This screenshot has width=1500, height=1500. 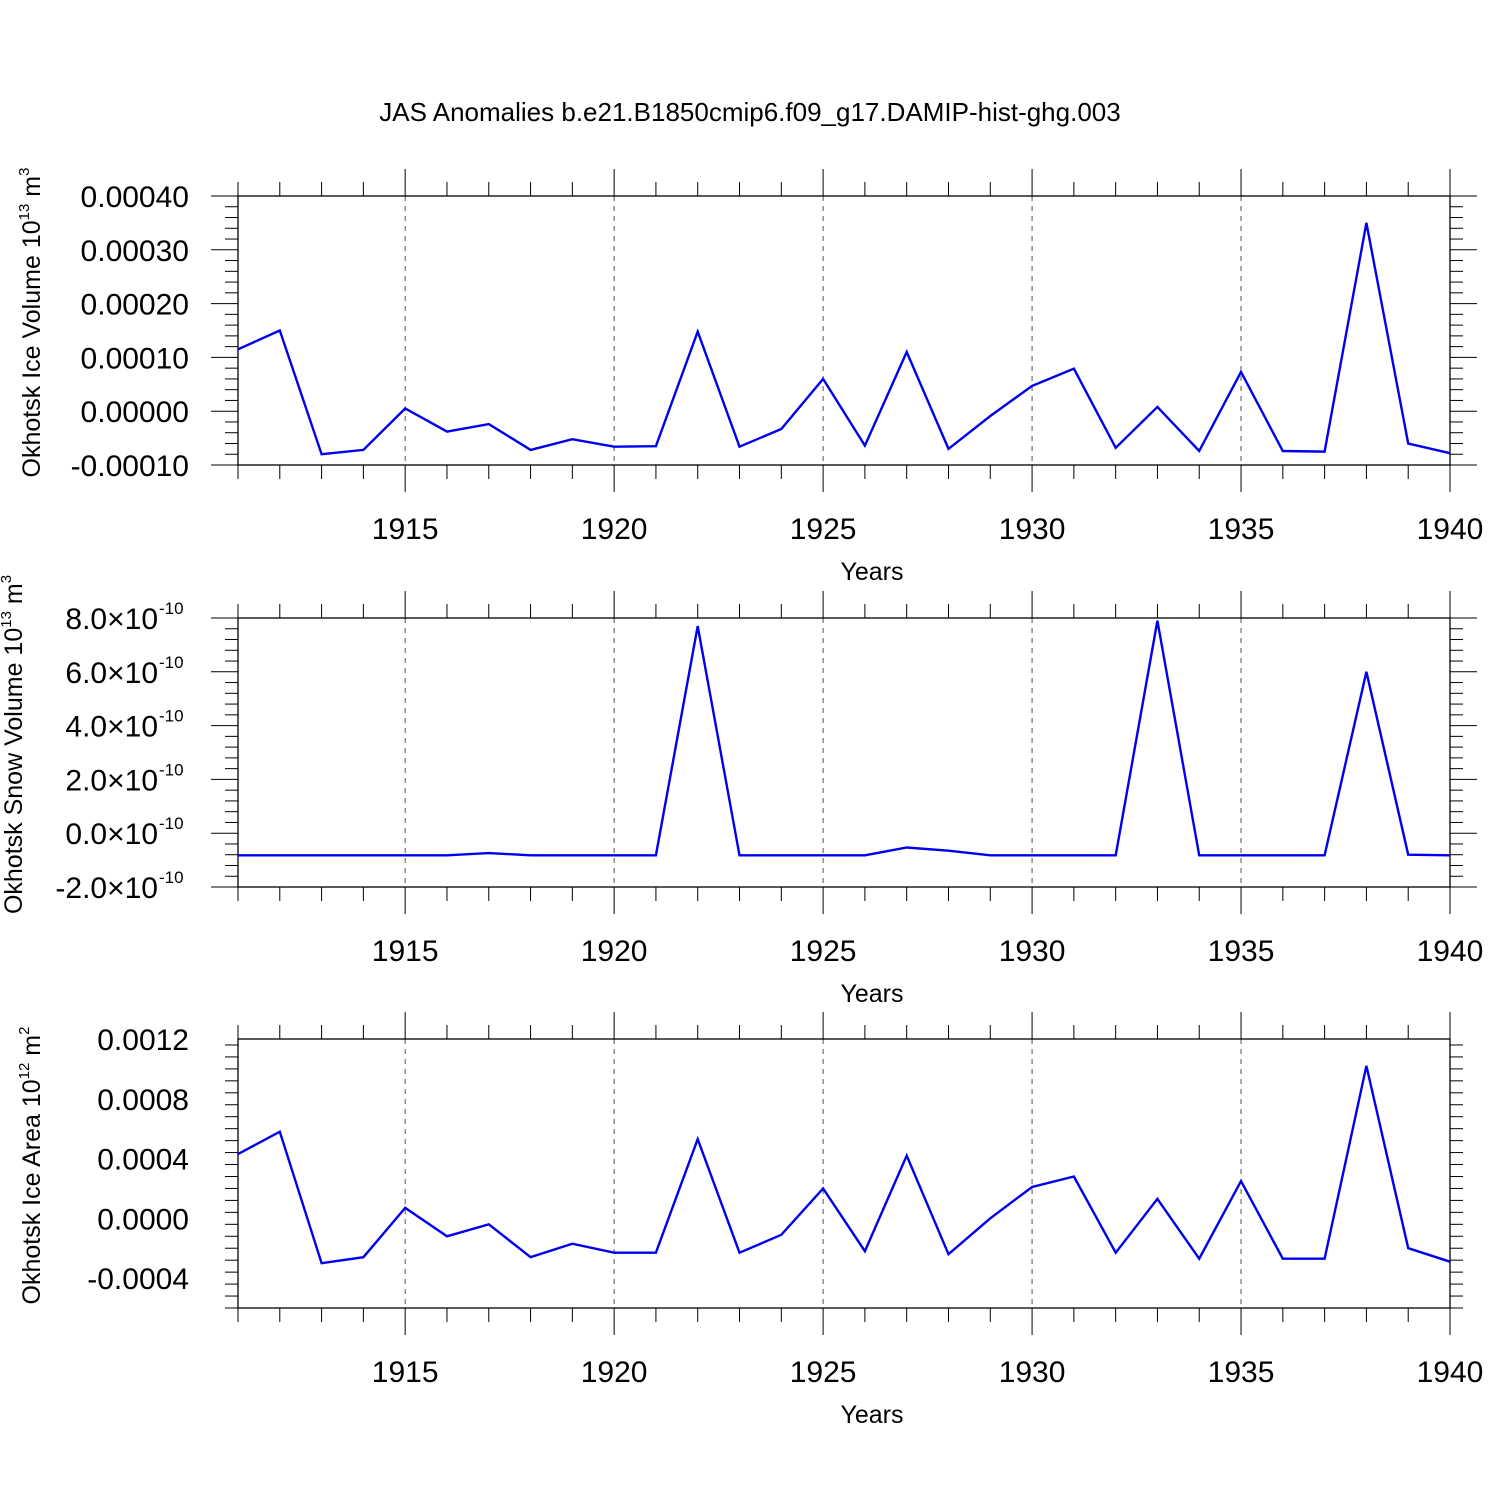 I want to click on y-tick-label: 4.0×10, so click(x=111, y=727).